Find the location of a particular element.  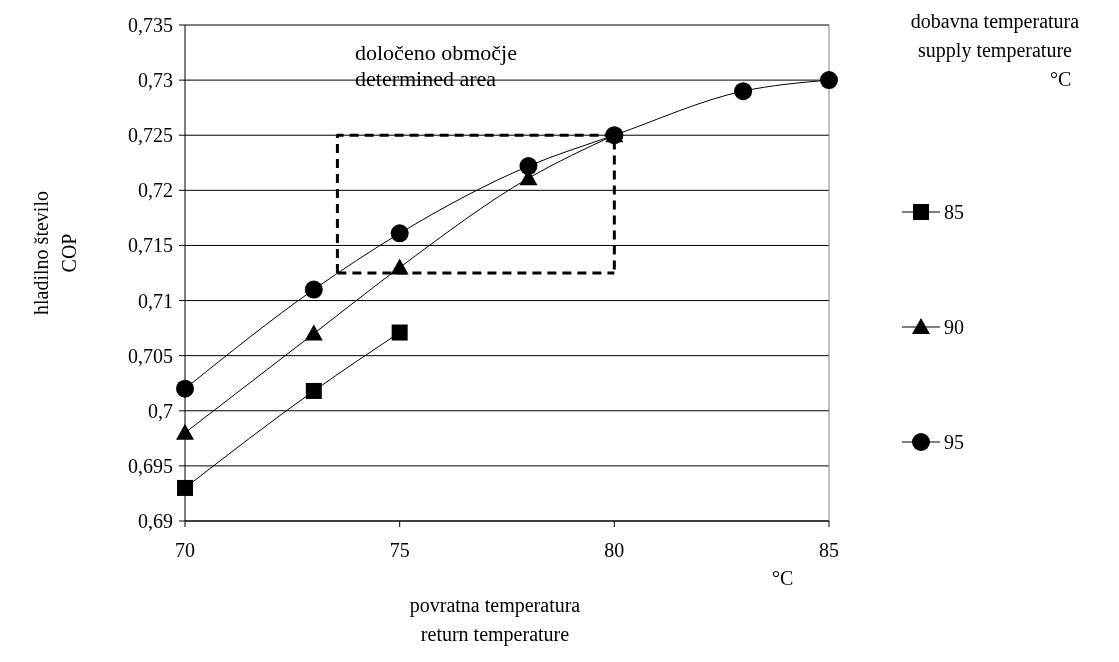

text: °C is located at coordinates (783, 578).